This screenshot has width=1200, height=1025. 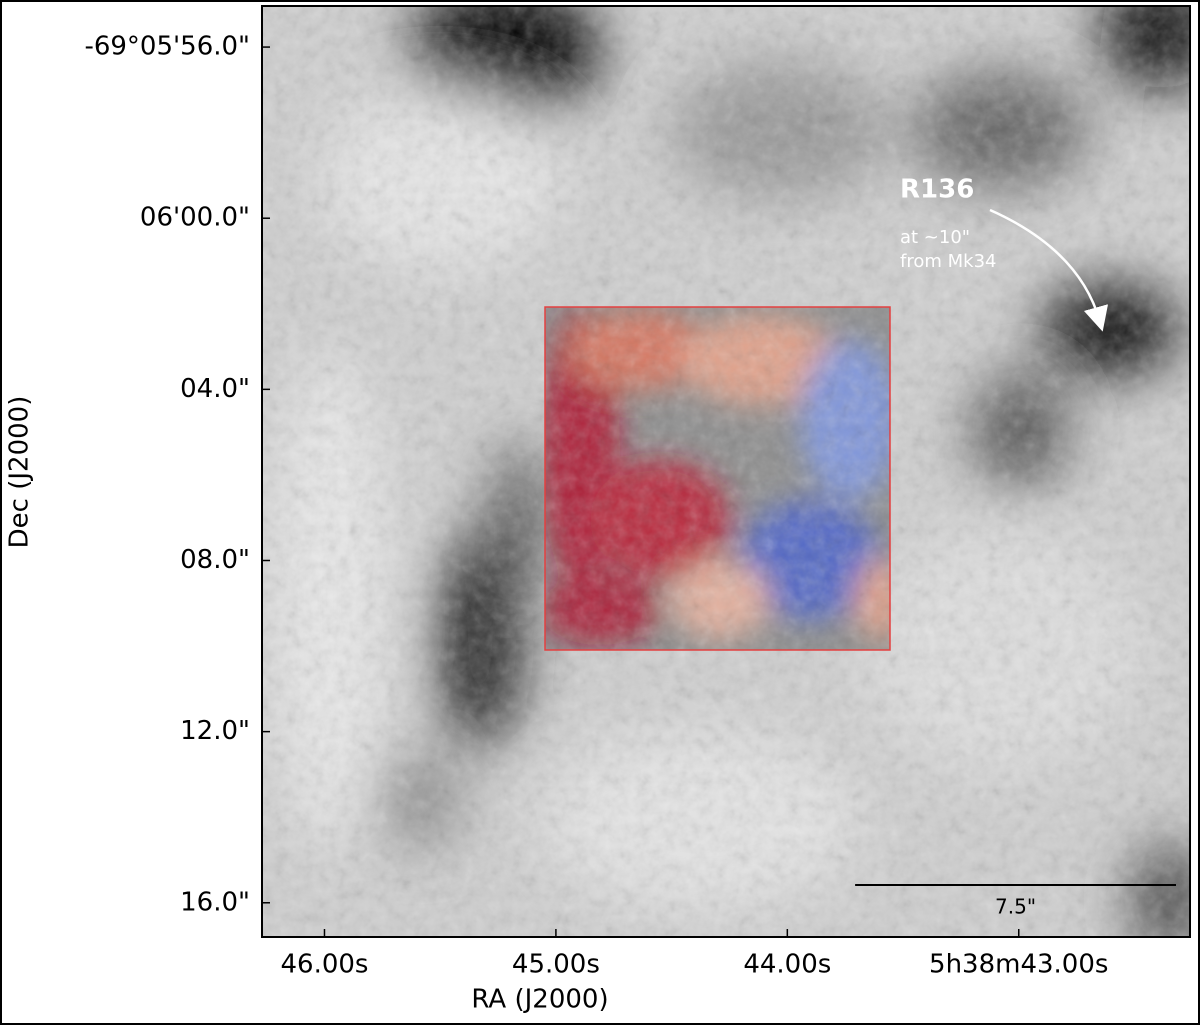 I want to click on contour-overlay, so click(x=717, y=478).